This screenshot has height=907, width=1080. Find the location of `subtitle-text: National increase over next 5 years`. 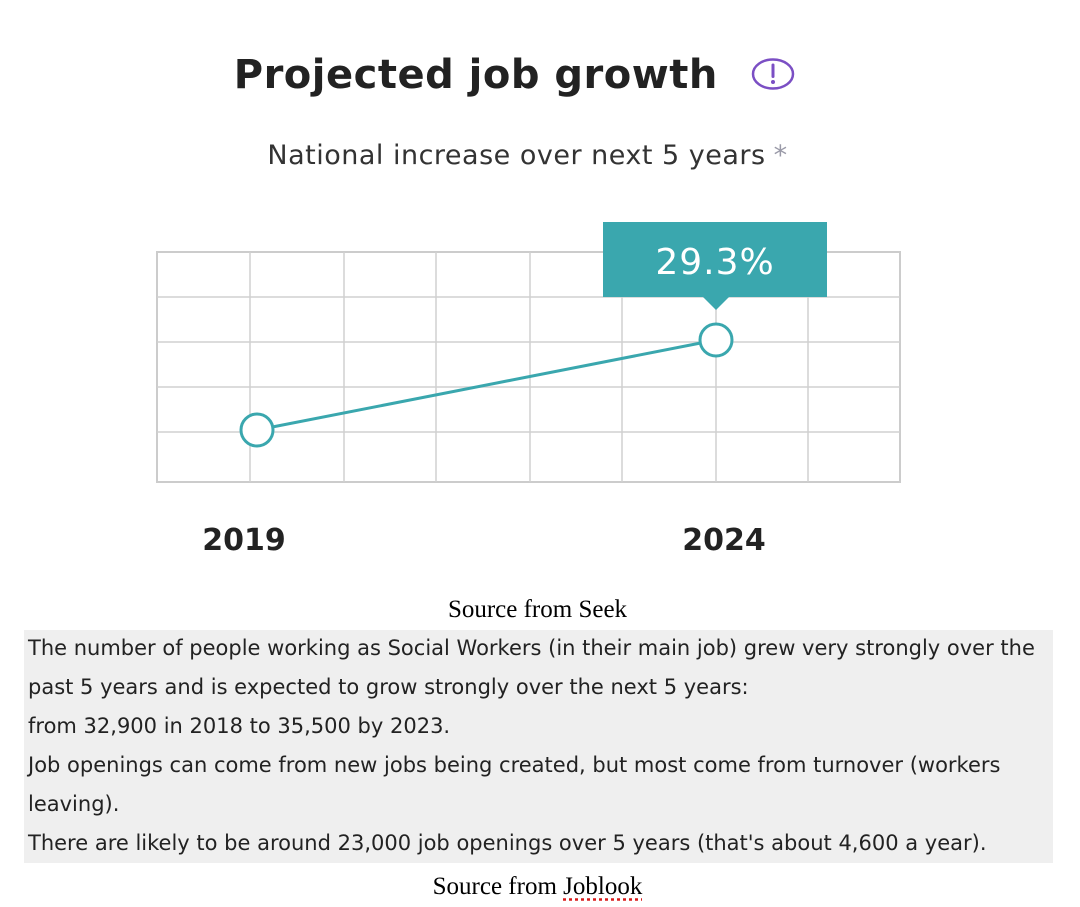

subtitle-text: National increase over next 5 years is located at coordinates (516, 155).